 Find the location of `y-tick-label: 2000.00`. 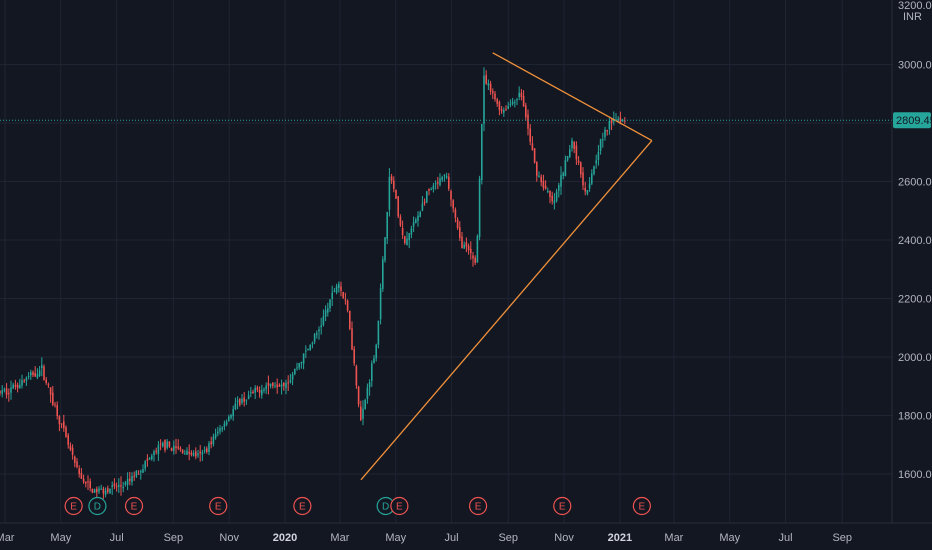

y-tick-label: 2000.00 is located at coordinates (915, 358).